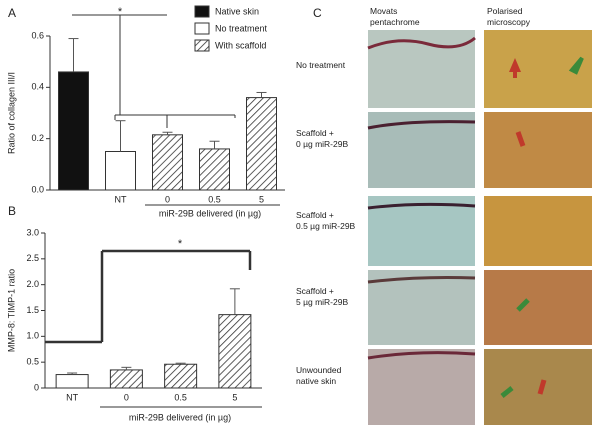  Describe the element at coordinates (37, 138) in the screenshot. I see `y-tick-label: 0.2` at that location.